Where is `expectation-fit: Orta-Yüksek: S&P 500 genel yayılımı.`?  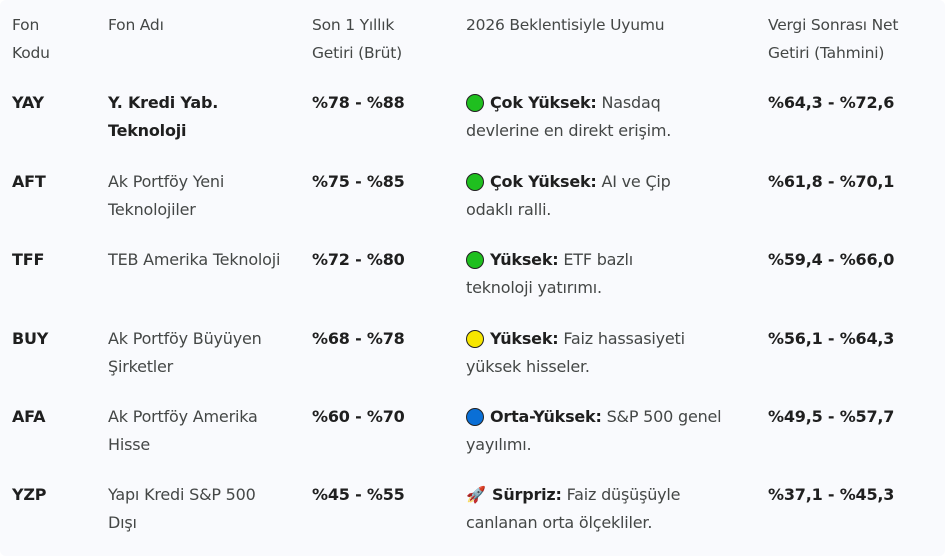 expectation-fit: Orta-Yüksek: S&P 500 genel yayılımı. is located at coordinates (596, 431).